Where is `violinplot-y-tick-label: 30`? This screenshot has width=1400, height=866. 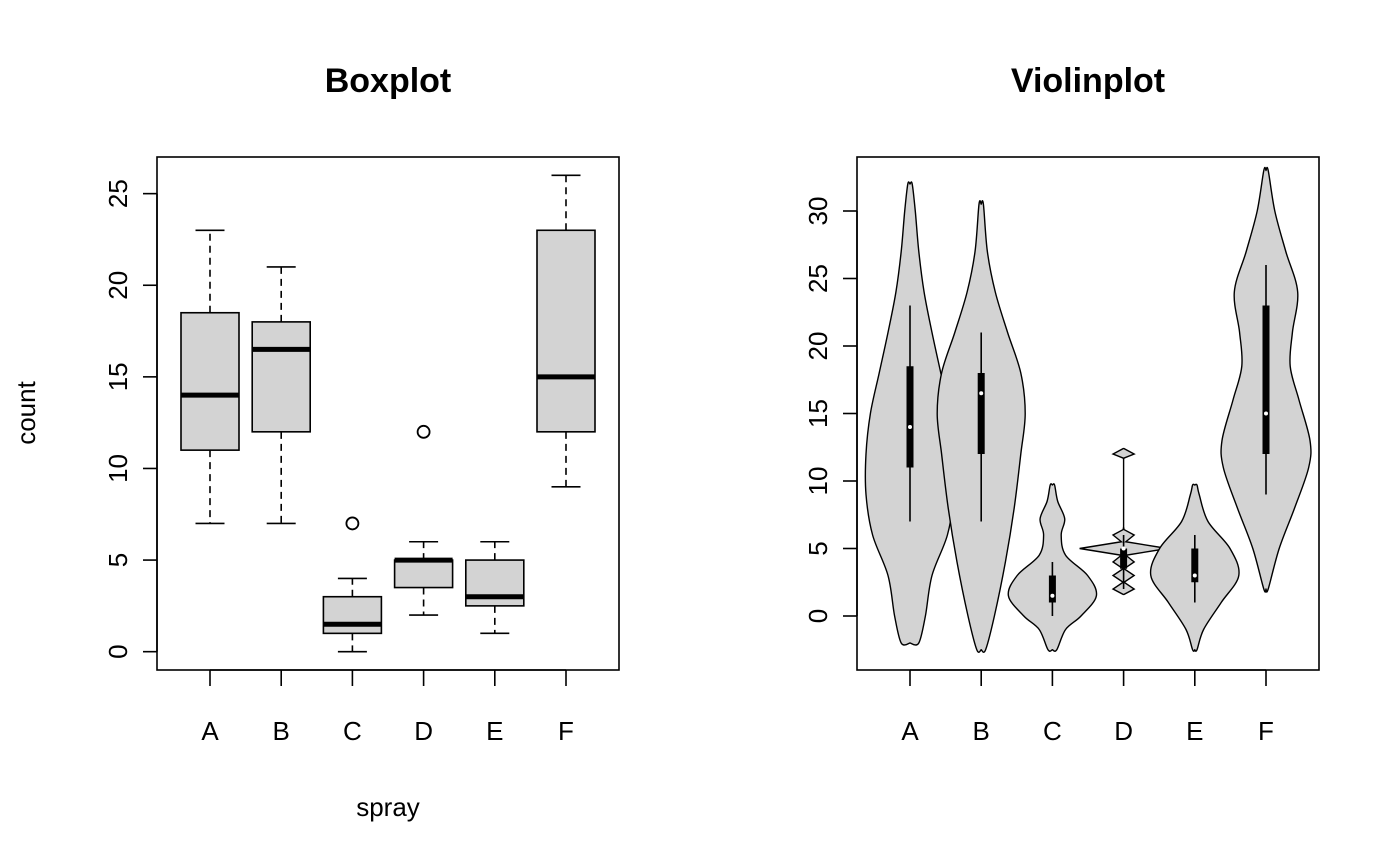
violinplot-y-tick-label: 30 is located at coordinates (818, 211).